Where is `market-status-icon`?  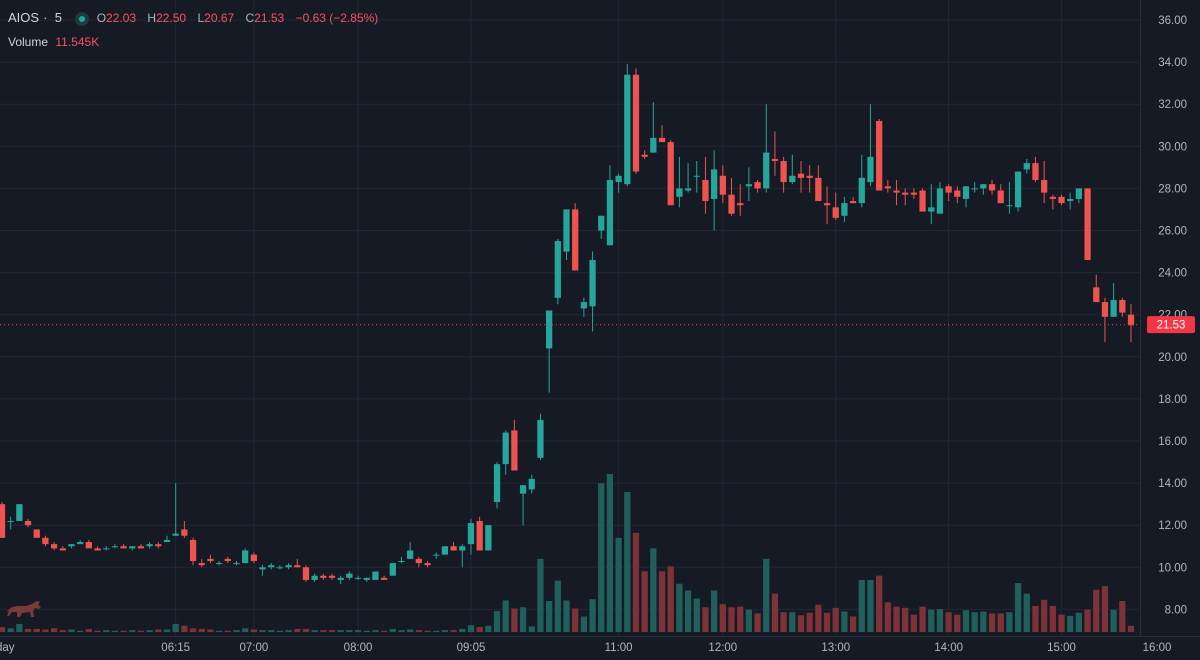
market-status-icon is located at coordinates (82, 18).